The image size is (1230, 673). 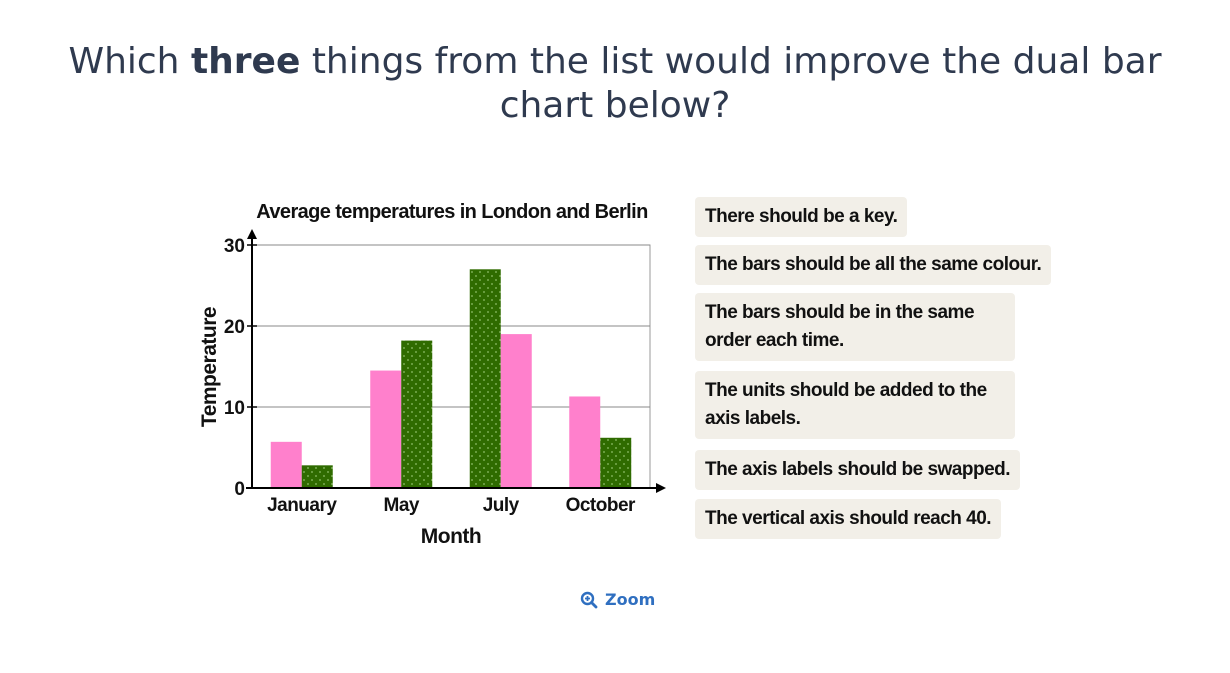 I want to click on bar-july-series0, so click(x=516, y=411).